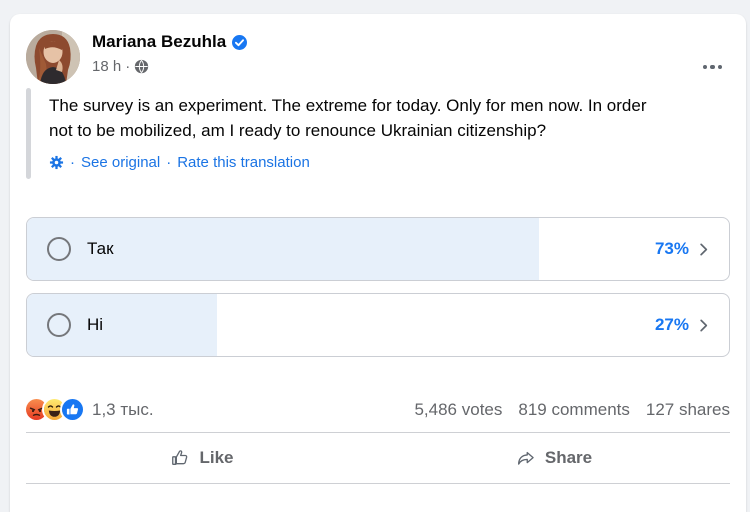 This screenshot has height=512, width=750. I want to click on like-reaction-icon, so click(72, 409).